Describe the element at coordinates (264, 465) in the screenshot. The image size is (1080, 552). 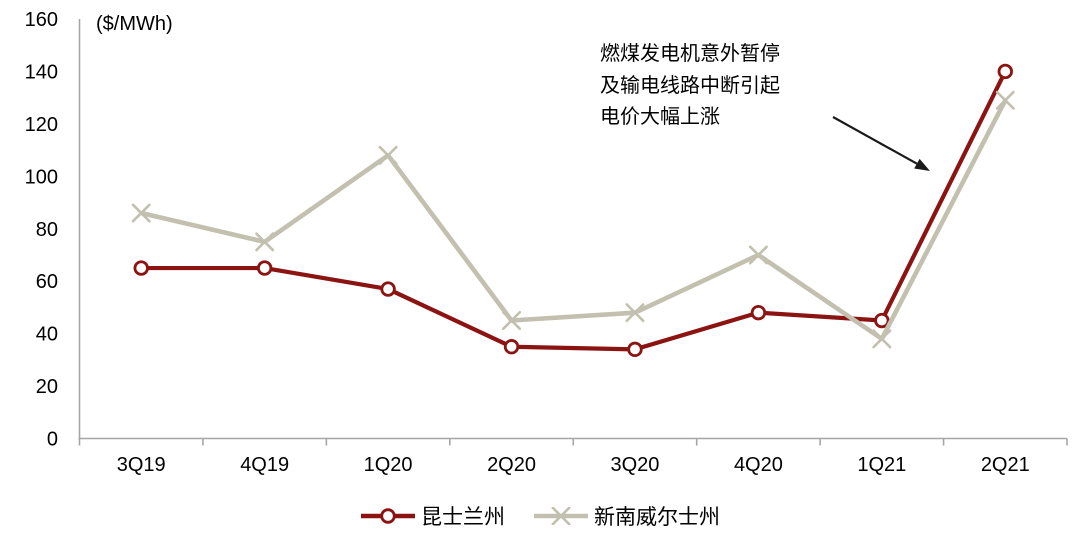
I see `x-tick-label: 4Q19` at that location.